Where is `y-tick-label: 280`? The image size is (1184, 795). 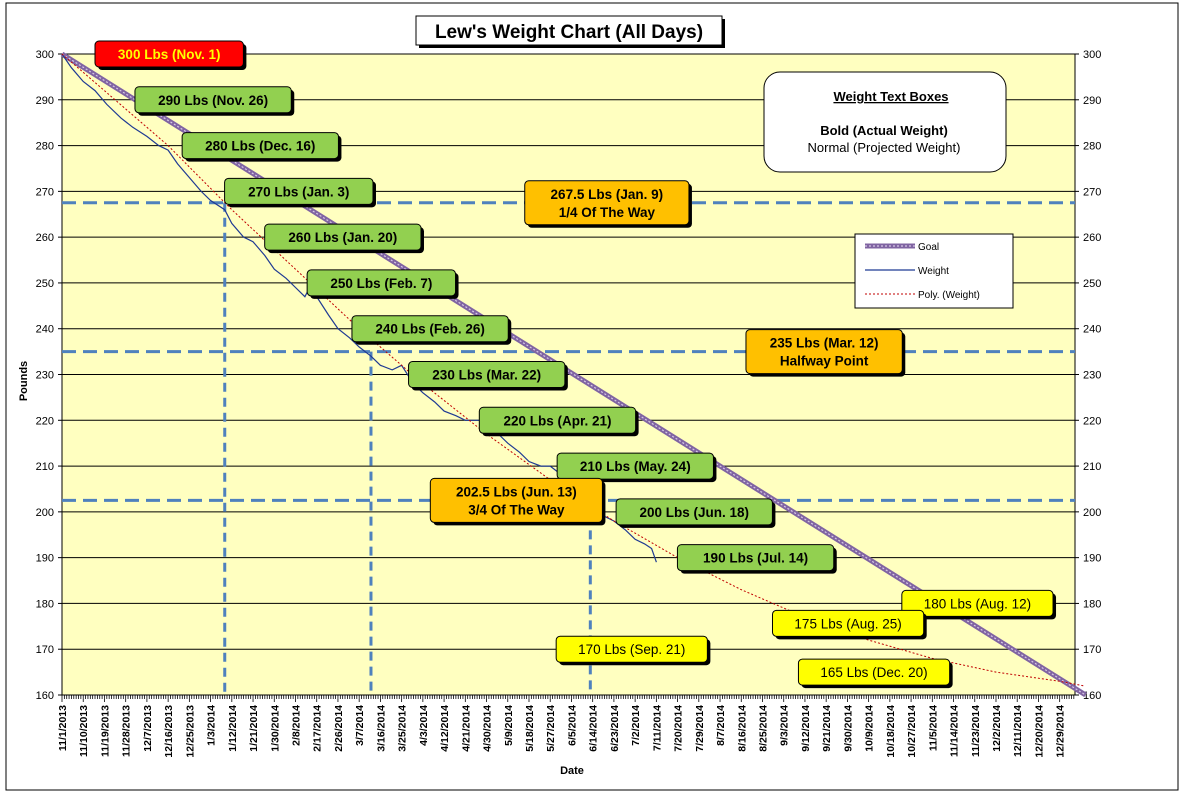 y-tick-label: 280 is located at coordinates (1092, 147).